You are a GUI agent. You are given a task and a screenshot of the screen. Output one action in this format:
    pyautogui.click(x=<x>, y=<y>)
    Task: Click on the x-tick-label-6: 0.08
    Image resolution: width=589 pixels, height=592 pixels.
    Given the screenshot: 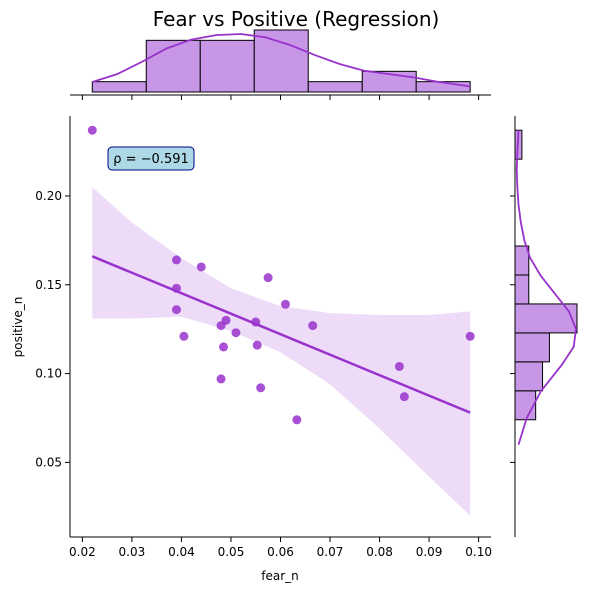 What is the action you would take?
    pyautogui.click(x=379, y=552)
    